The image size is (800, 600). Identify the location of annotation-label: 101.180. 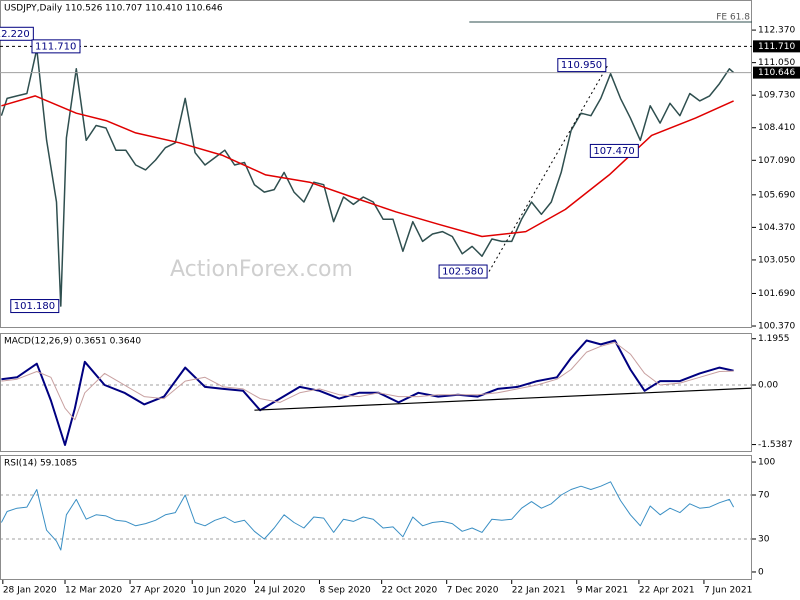
(34, 306).